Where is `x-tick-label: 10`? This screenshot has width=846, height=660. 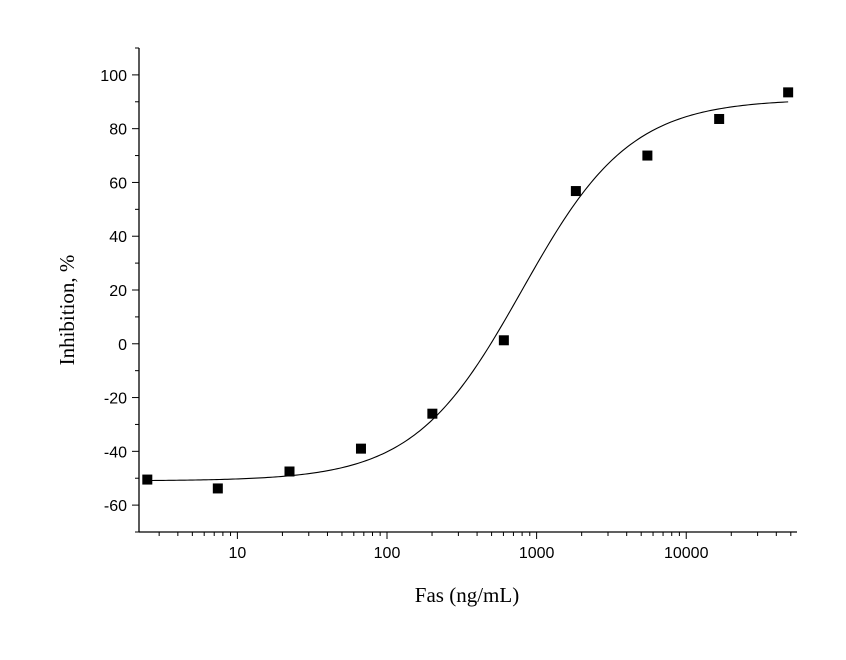
x-tick-label: 10 is located at coordinates (237, 553).